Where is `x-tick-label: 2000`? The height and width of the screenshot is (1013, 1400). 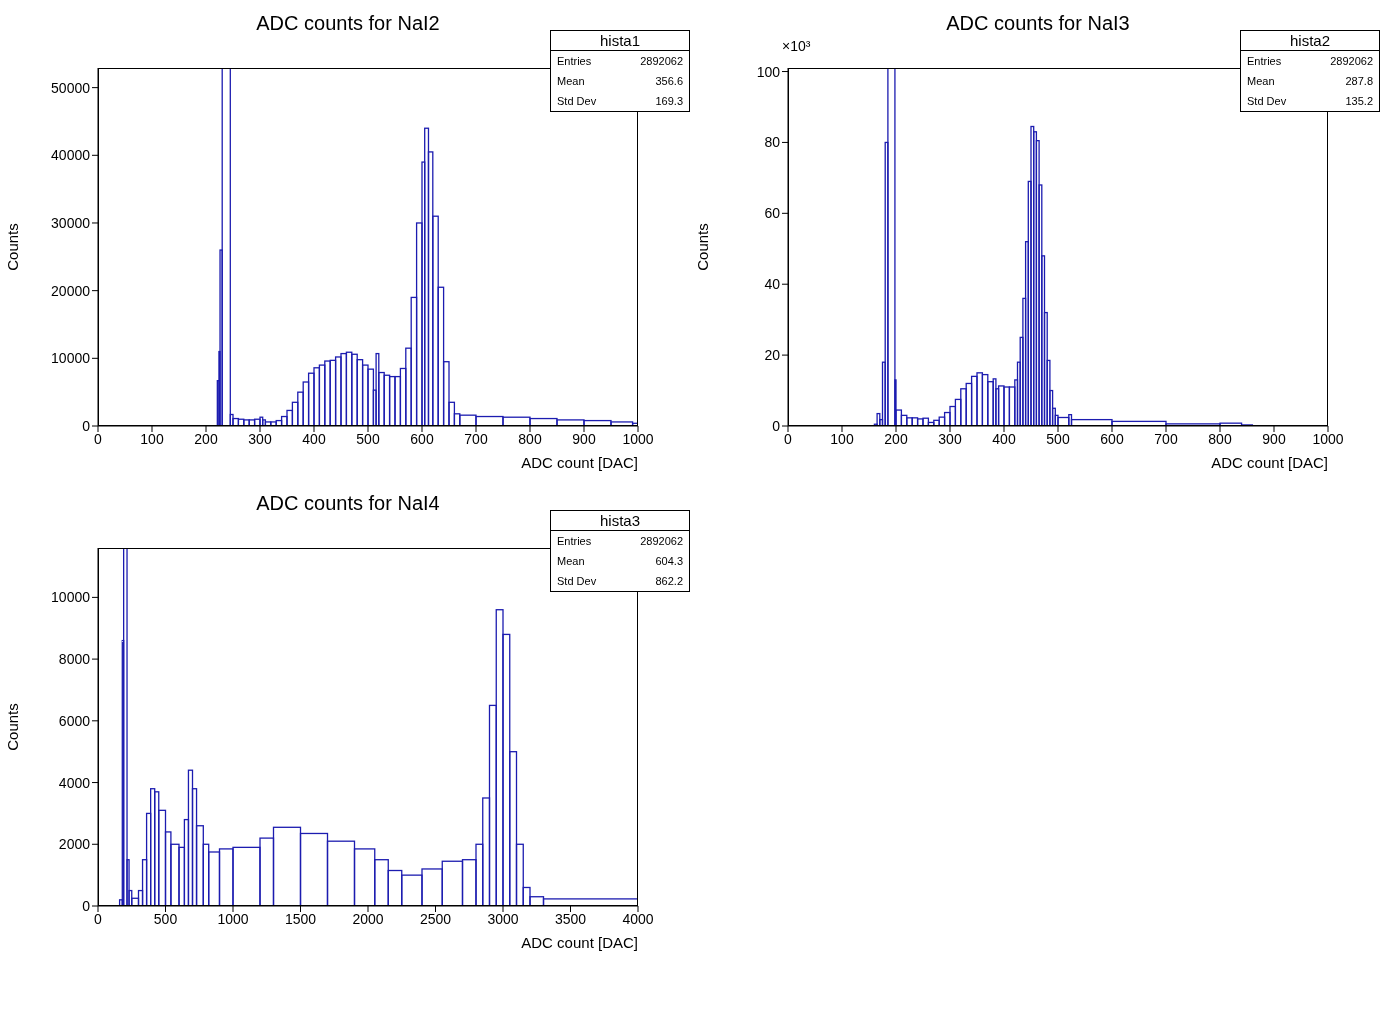 x-tick-label: 2000 is located at coordinates (368, 918).